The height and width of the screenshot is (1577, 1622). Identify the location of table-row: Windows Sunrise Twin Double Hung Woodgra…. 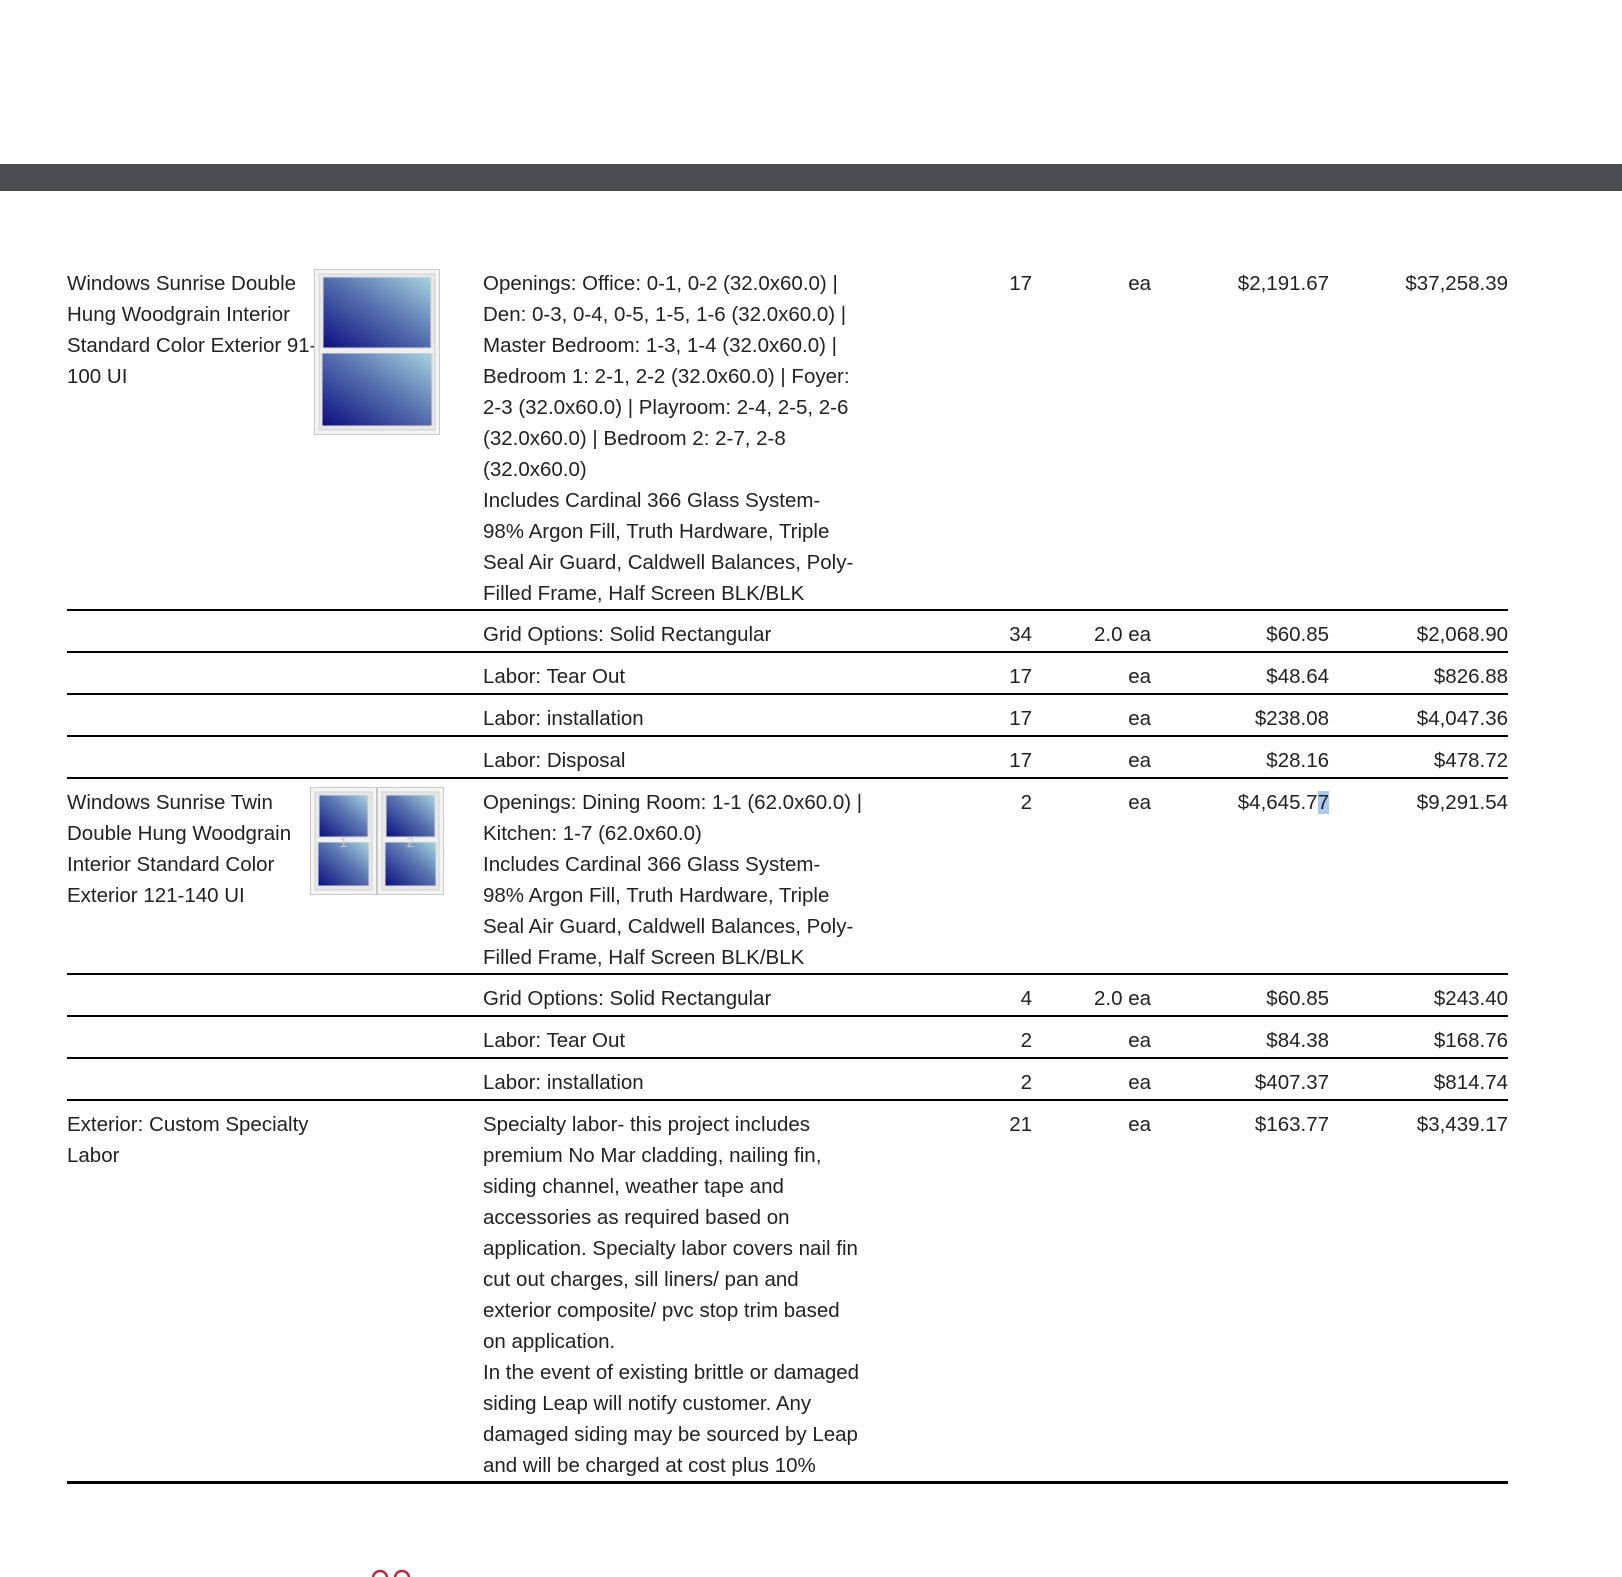
(787, 877).